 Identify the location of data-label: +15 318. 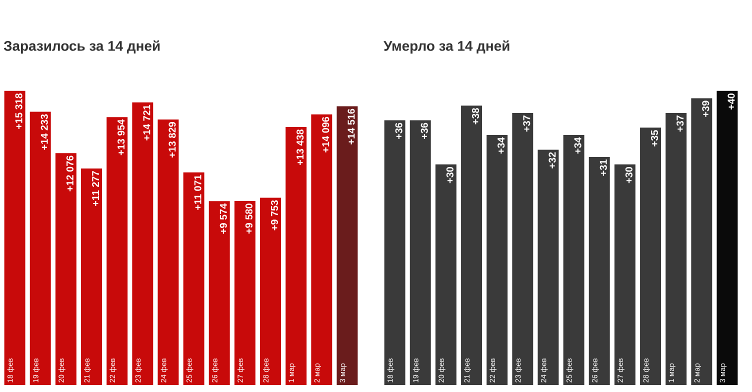
(18, 111).